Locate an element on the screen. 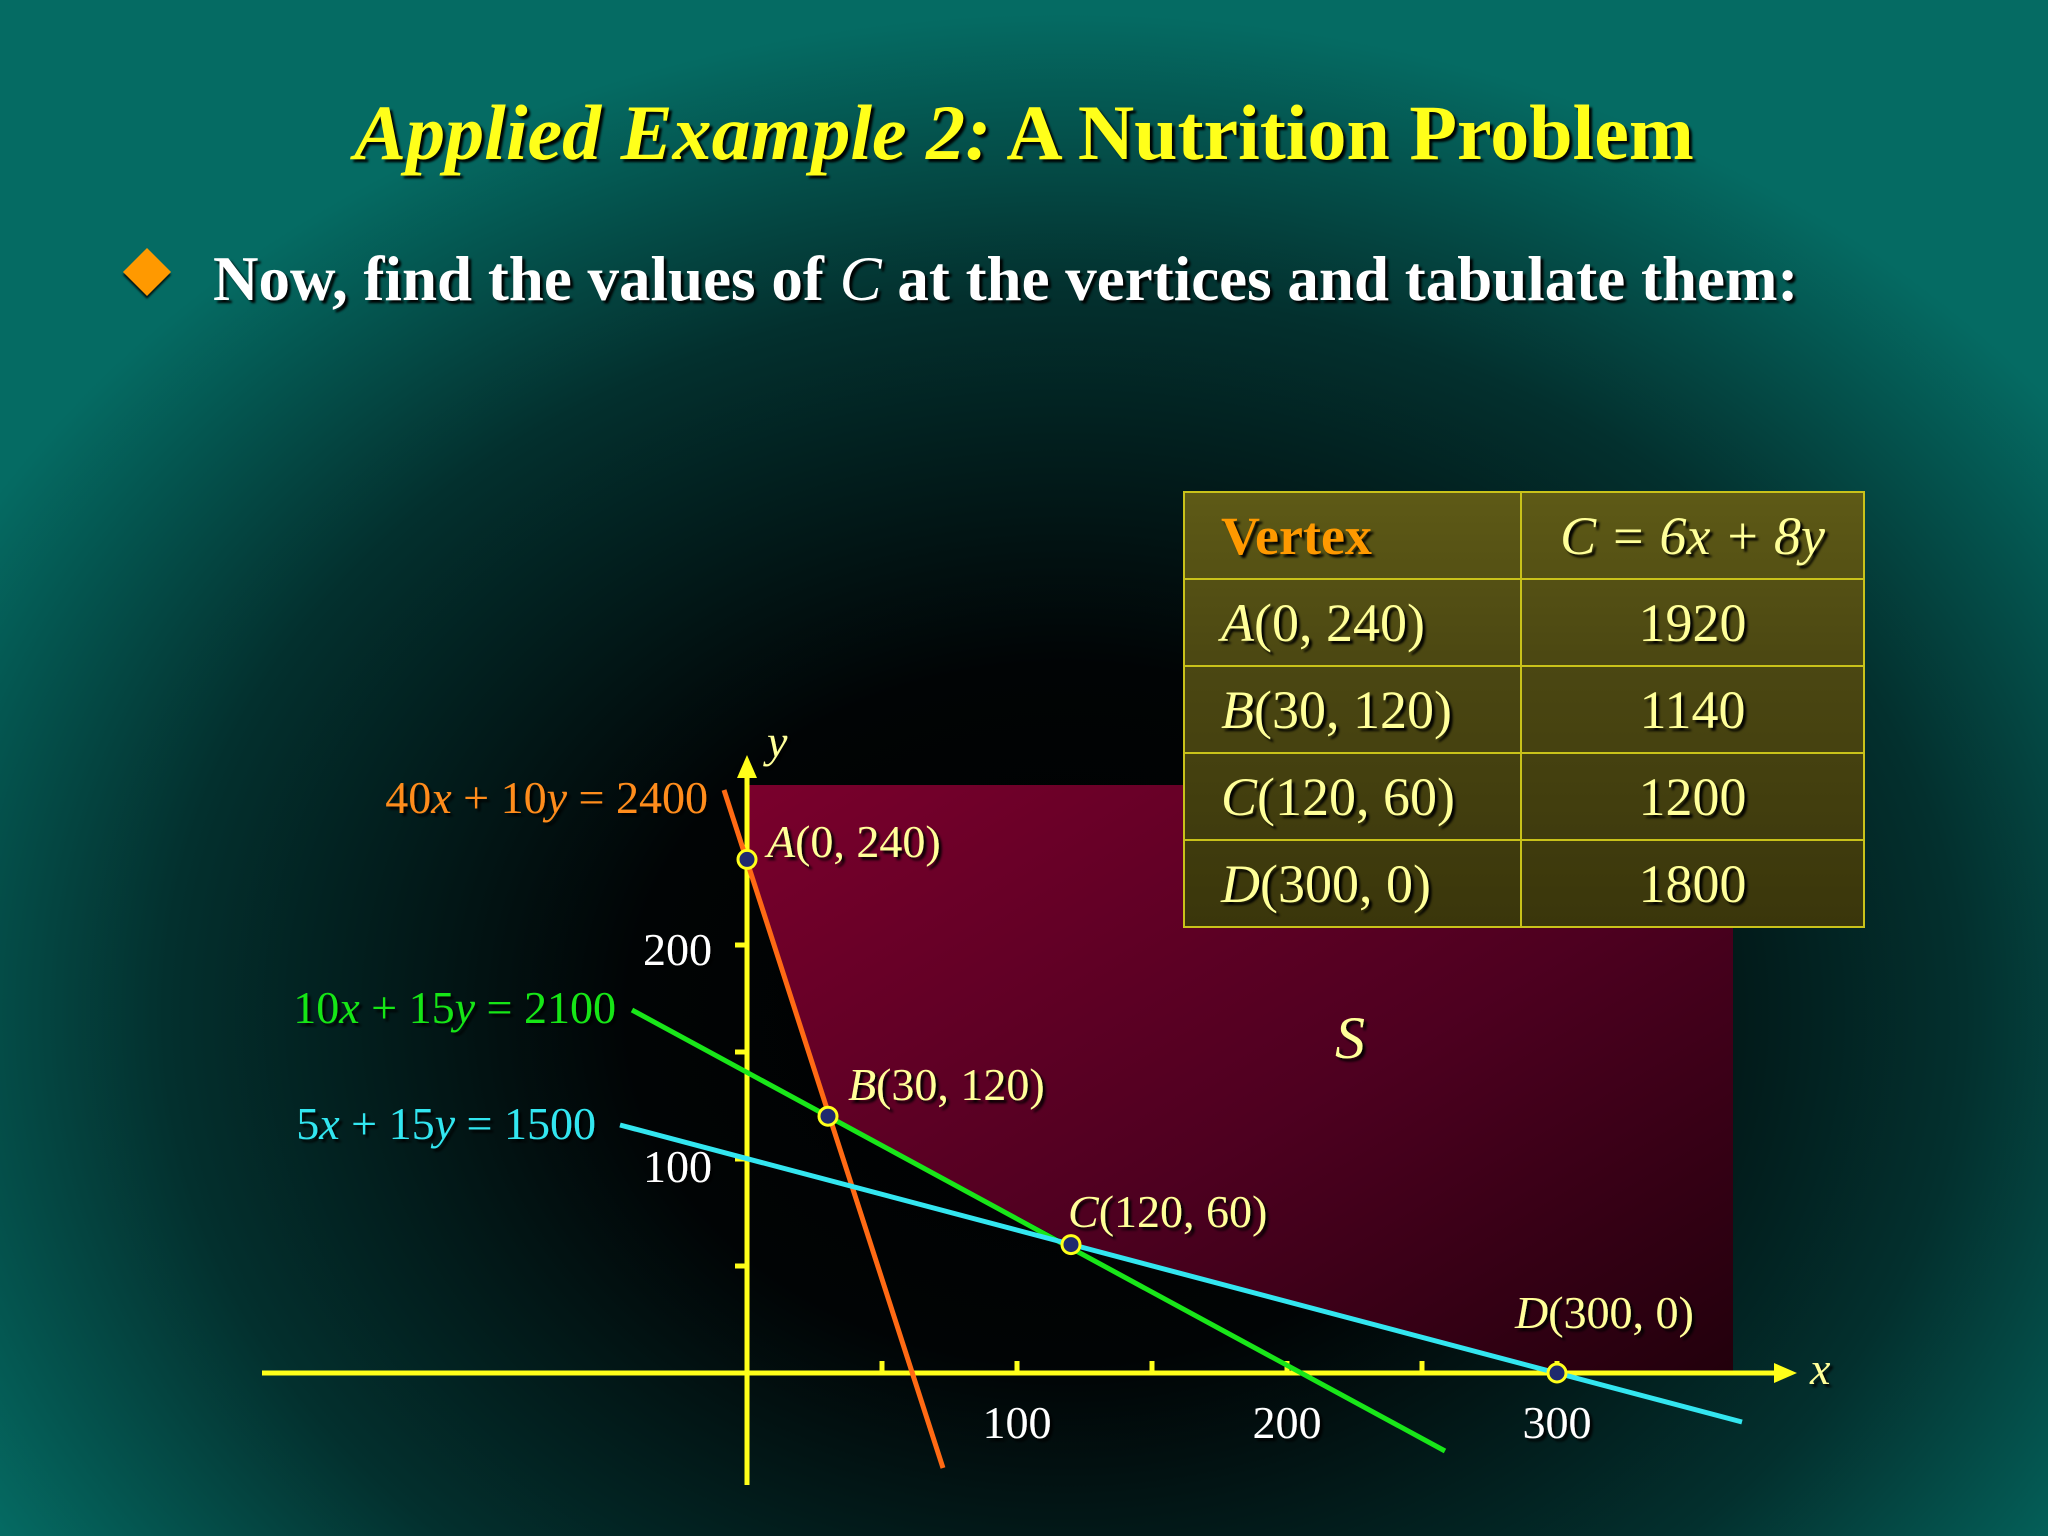 This screenshot has height=1536, width=2048. constraint-line-orange is located at coordinates (833, 1129).